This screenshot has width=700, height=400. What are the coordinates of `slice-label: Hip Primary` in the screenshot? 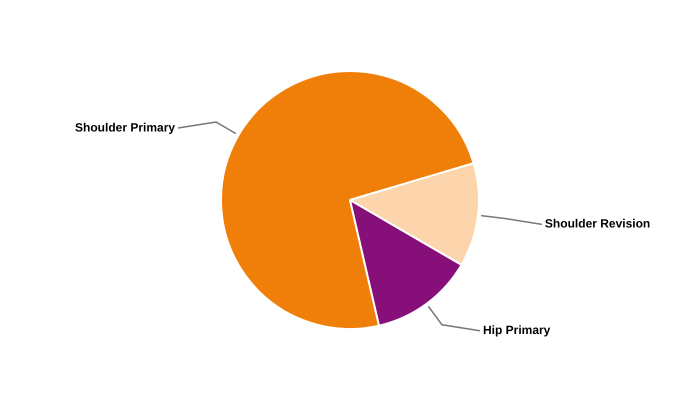 It's located at (516, 330).